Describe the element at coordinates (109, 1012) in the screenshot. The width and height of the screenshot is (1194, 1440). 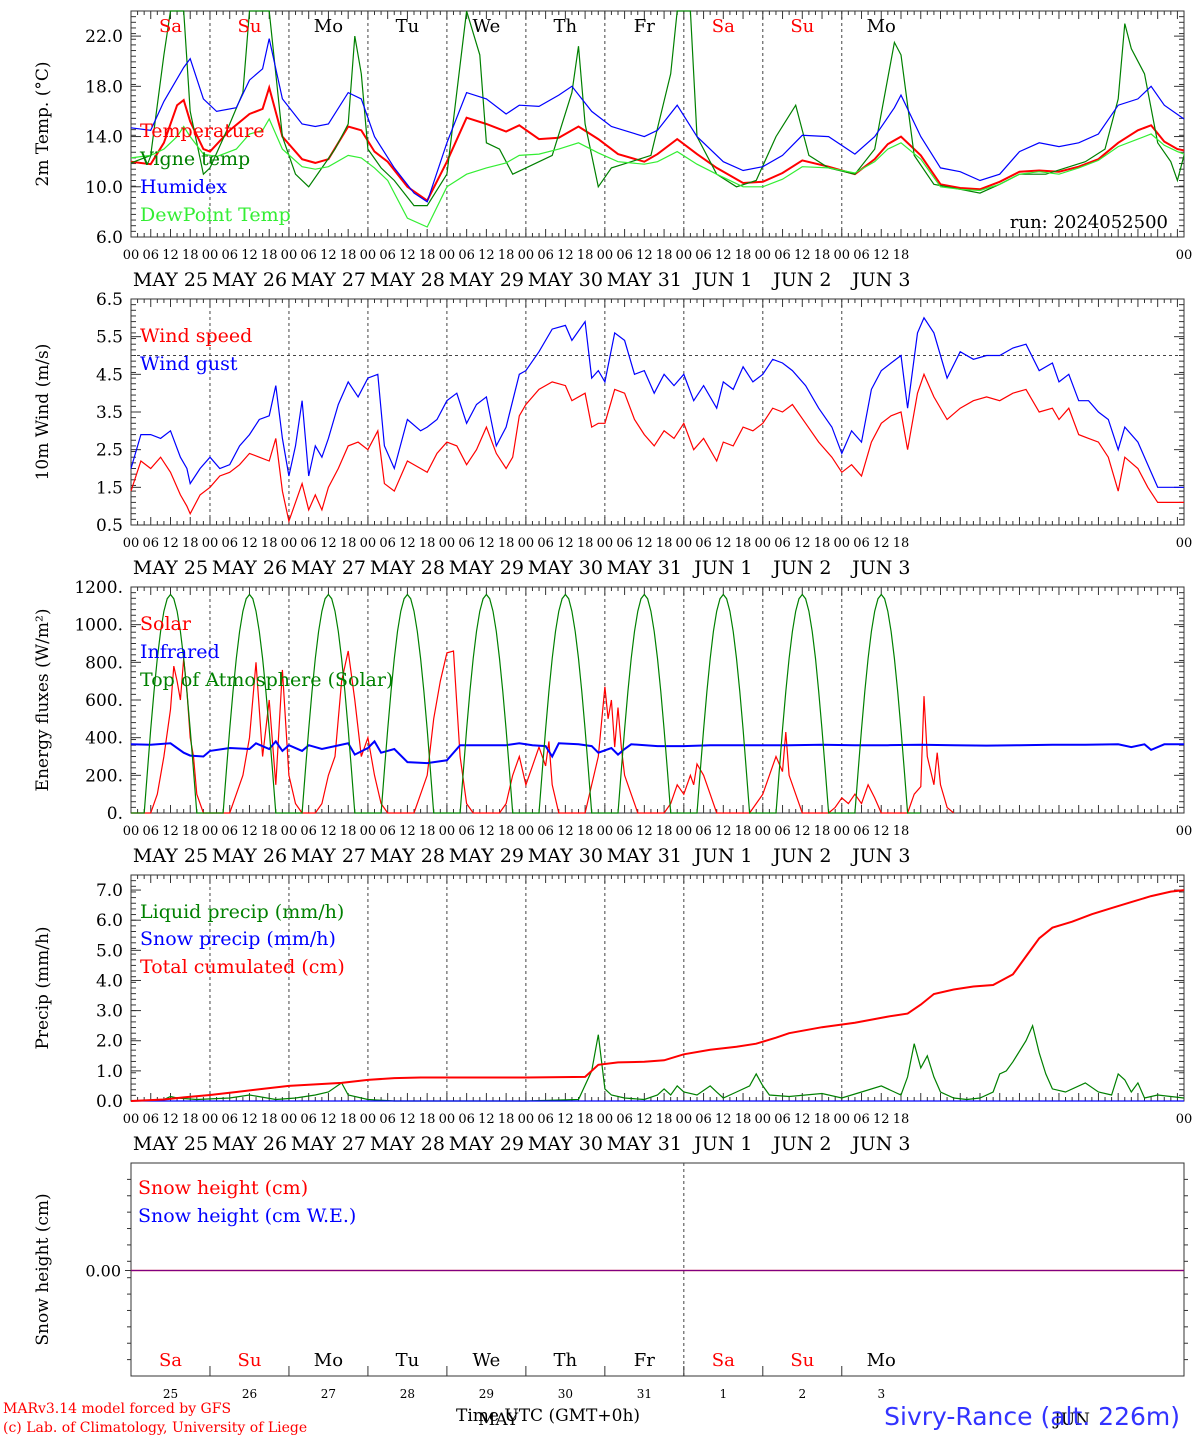
I see `y-tick-label: 3.0` at that location.